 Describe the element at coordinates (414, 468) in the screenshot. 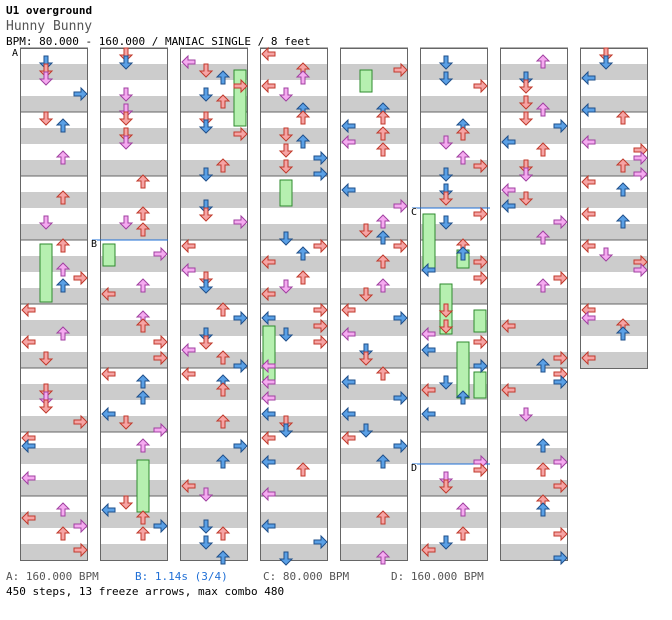

I see `marker-d-label: D` at that location.